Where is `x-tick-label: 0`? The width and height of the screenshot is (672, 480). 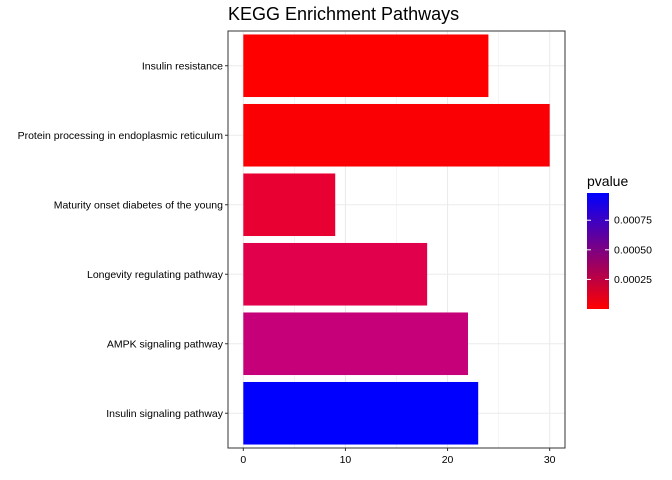 x-tick-label: 0 is located at coordinates (243, 460).